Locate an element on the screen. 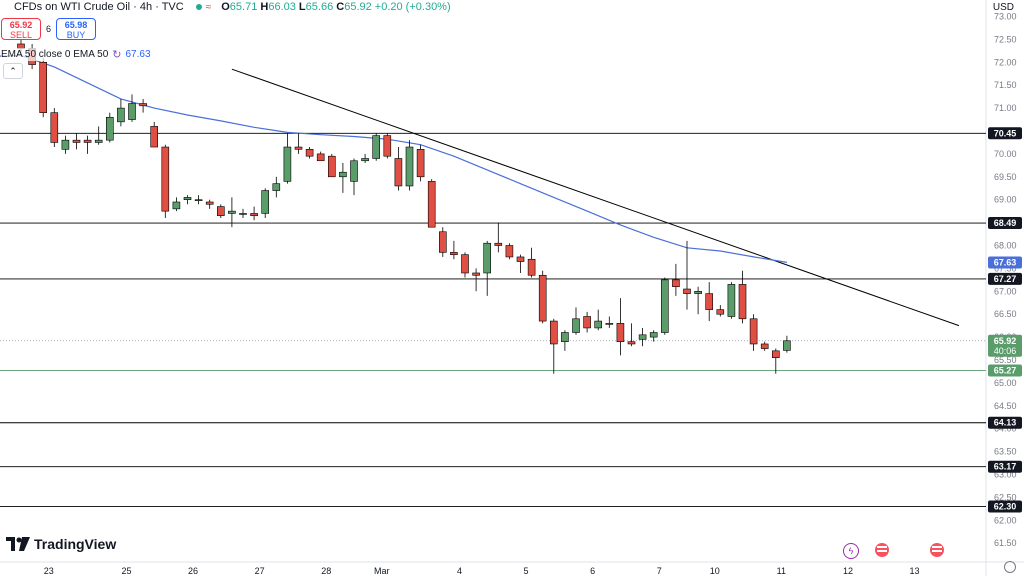  x-tick-label: 5 is located at coordinates (526, 571).